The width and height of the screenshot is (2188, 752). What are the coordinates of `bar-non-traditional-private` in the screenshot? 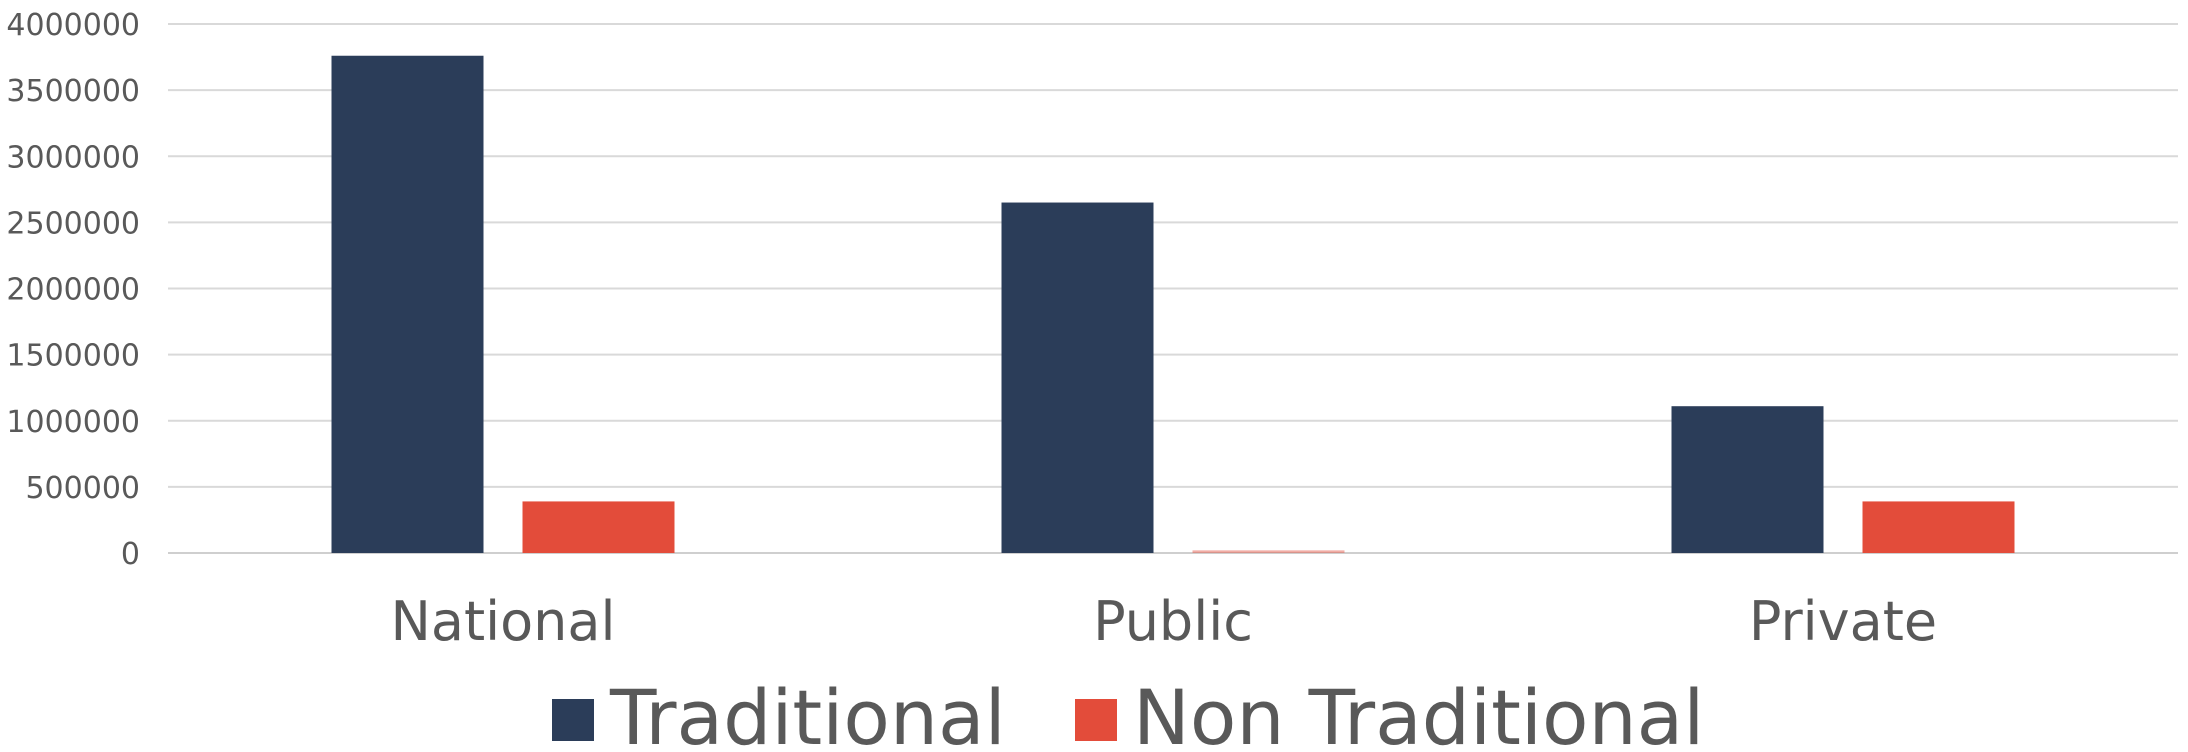 It's located at (1938, 527).